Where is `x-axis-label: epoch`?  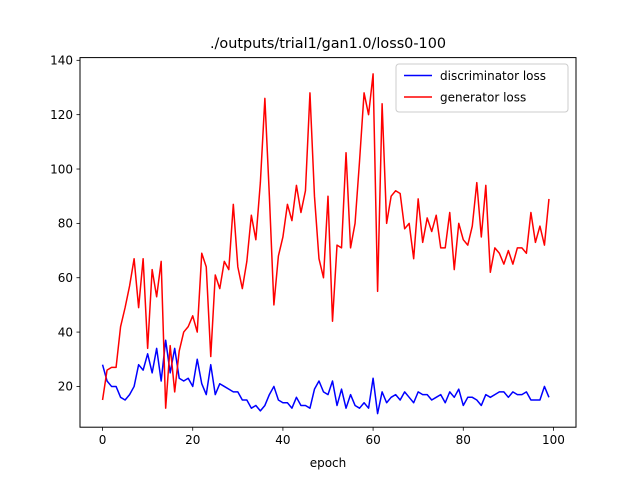
x-axis-label: epoch is located at coordinates (328, 463).